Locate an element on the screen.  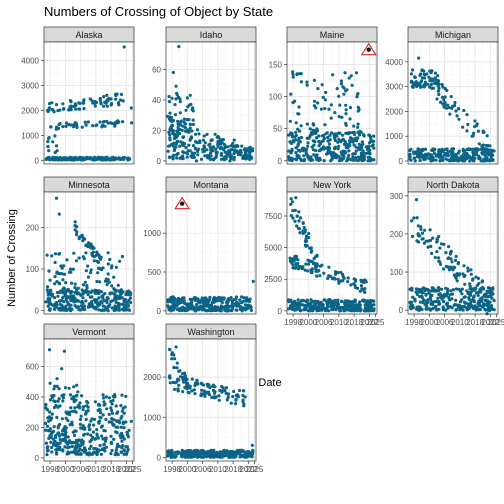
y-tick-label: 100 is located at coordinates (276, 97).